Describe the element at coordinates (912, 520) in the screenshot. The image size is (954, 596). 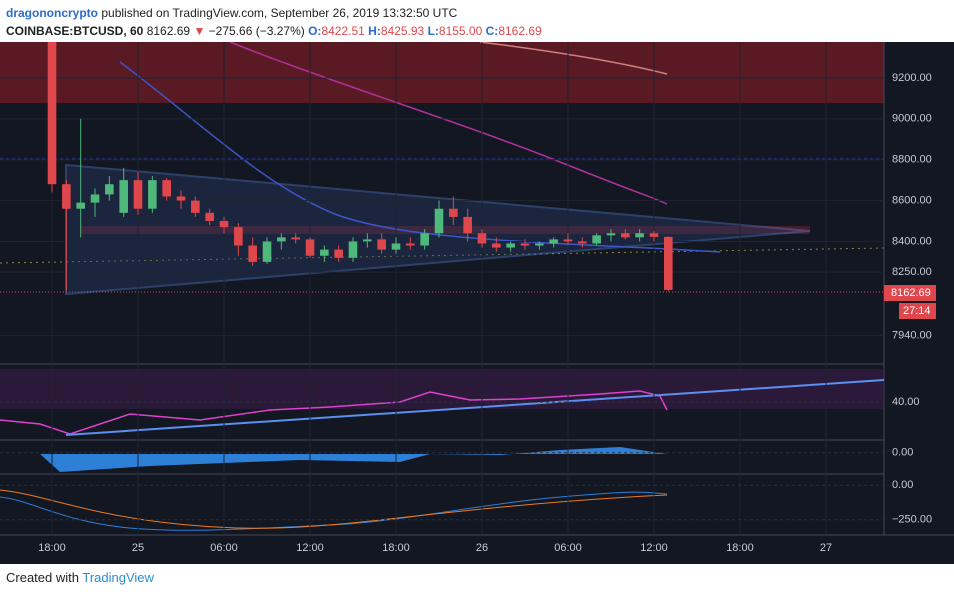
I see `y-tick-label: −250.00` at that location.